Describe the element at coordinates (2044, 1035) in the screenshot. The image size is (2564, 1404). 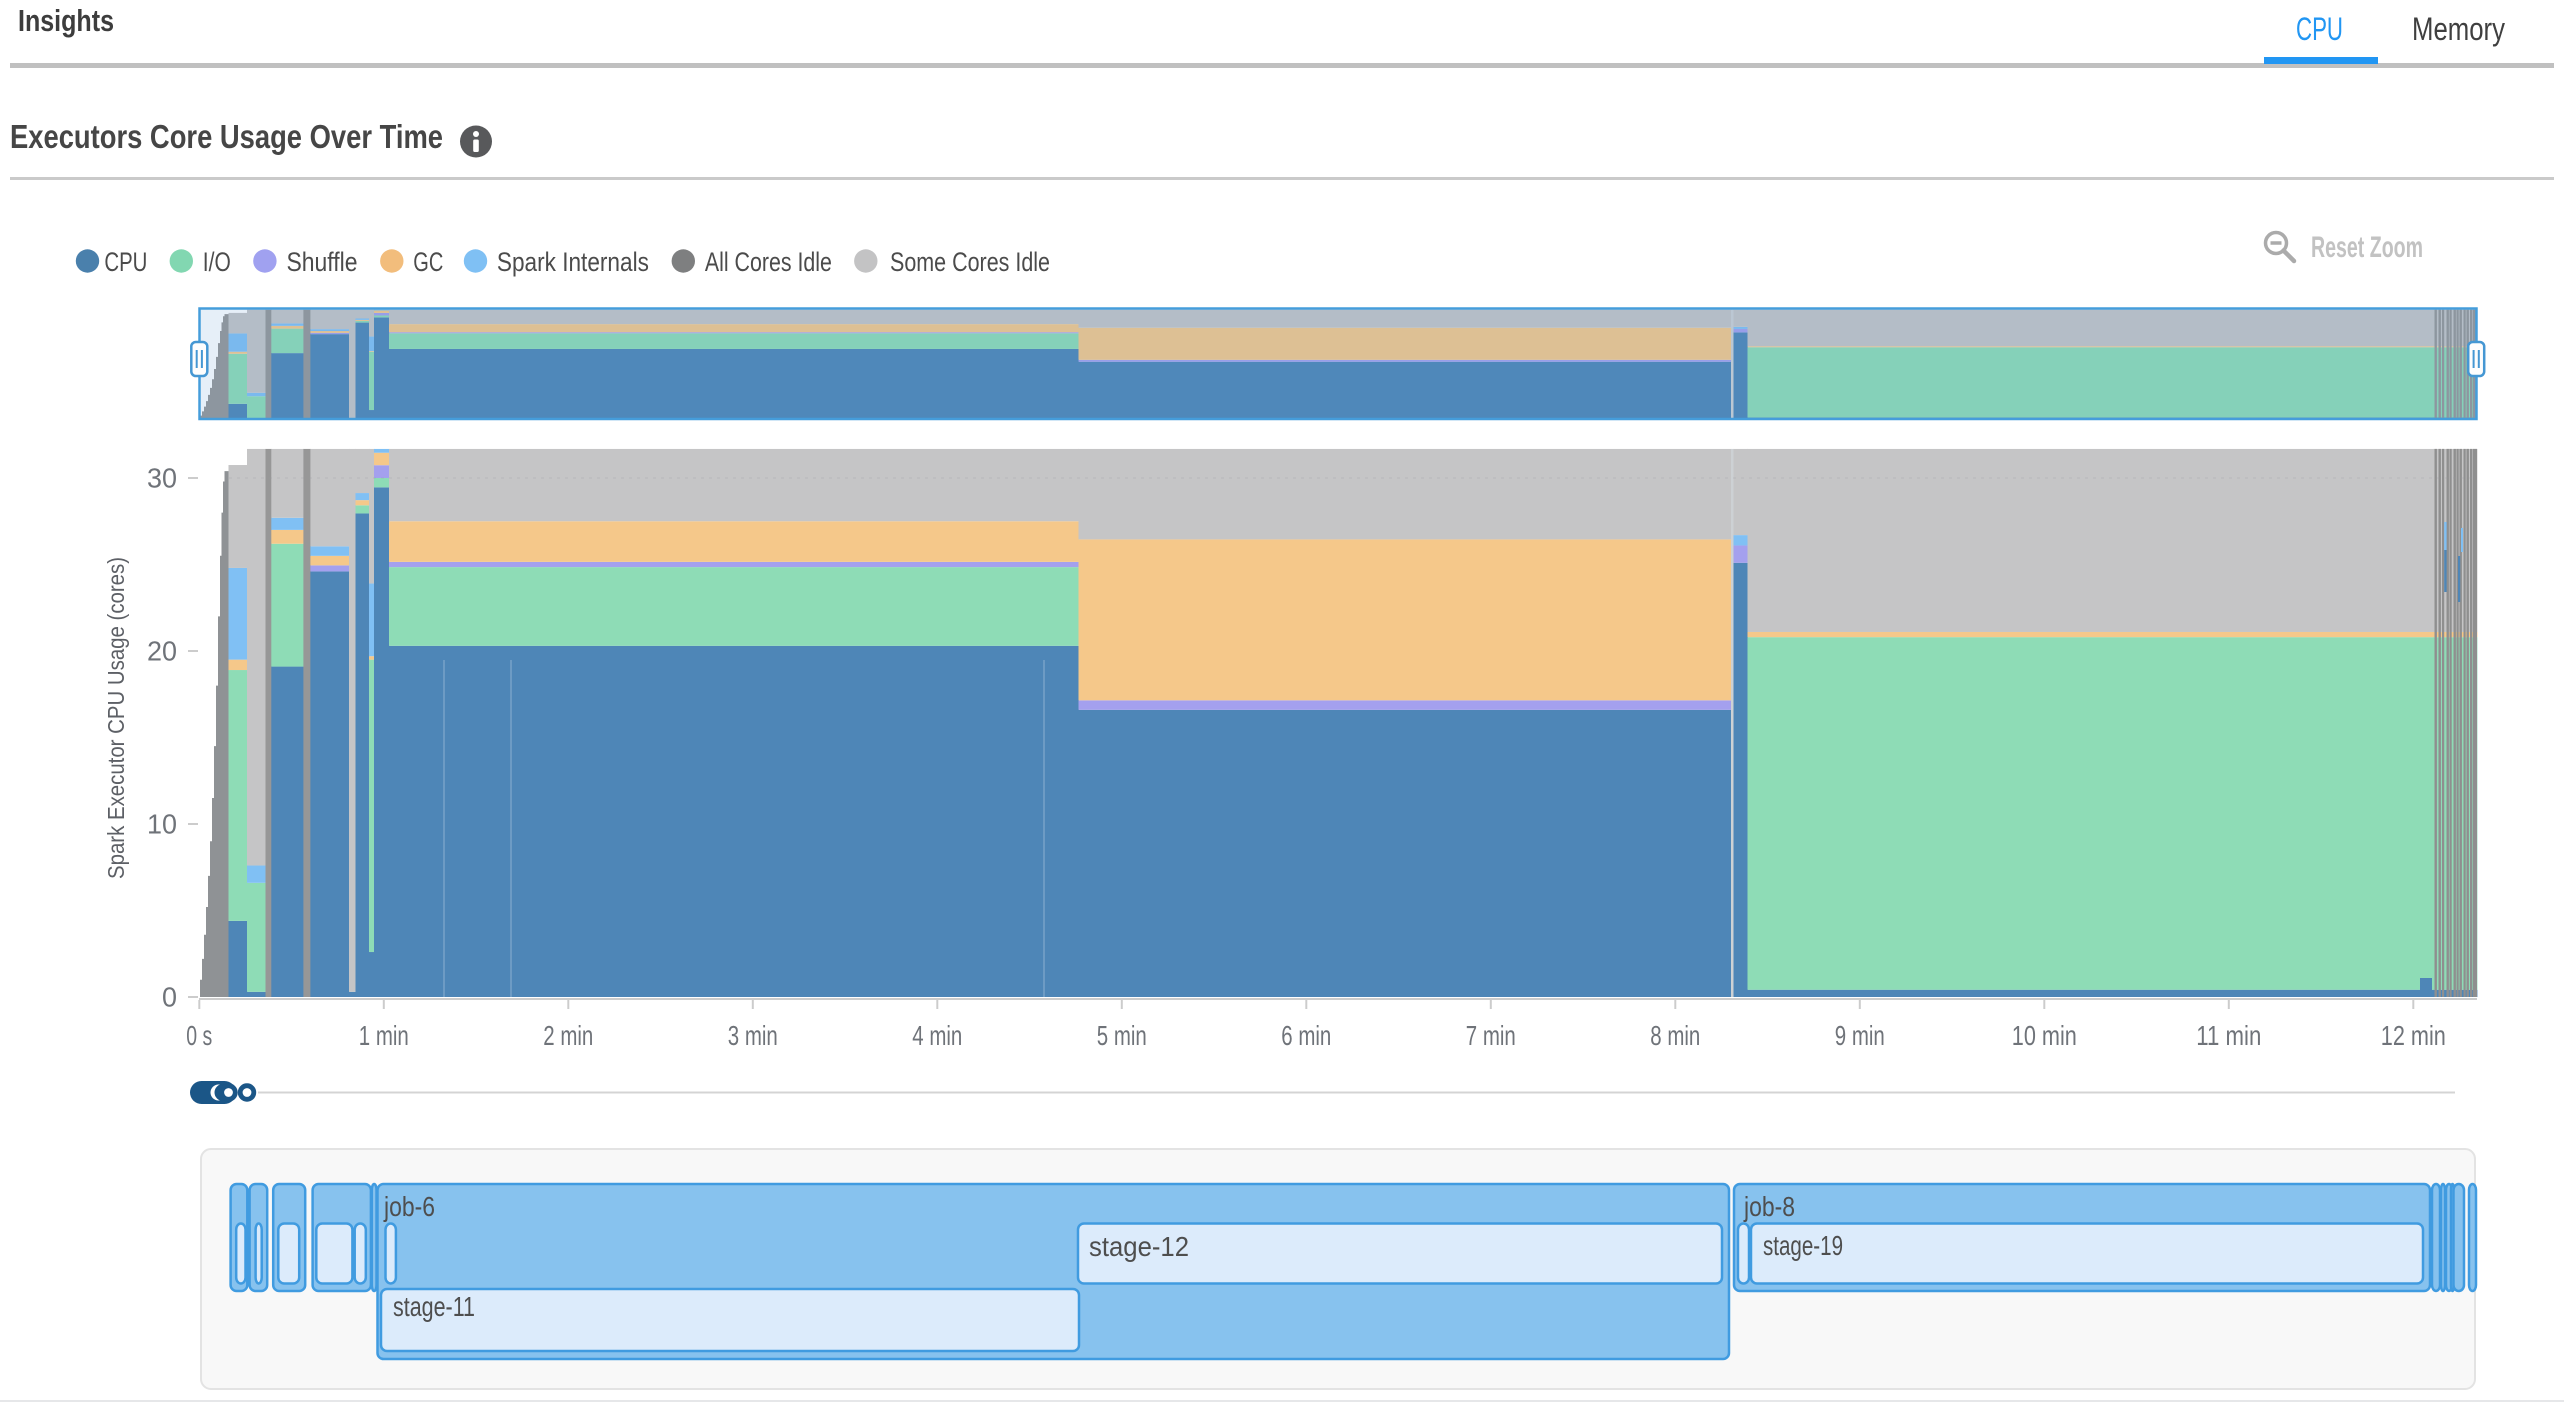
I see `svg-text: 10 min` at that location.